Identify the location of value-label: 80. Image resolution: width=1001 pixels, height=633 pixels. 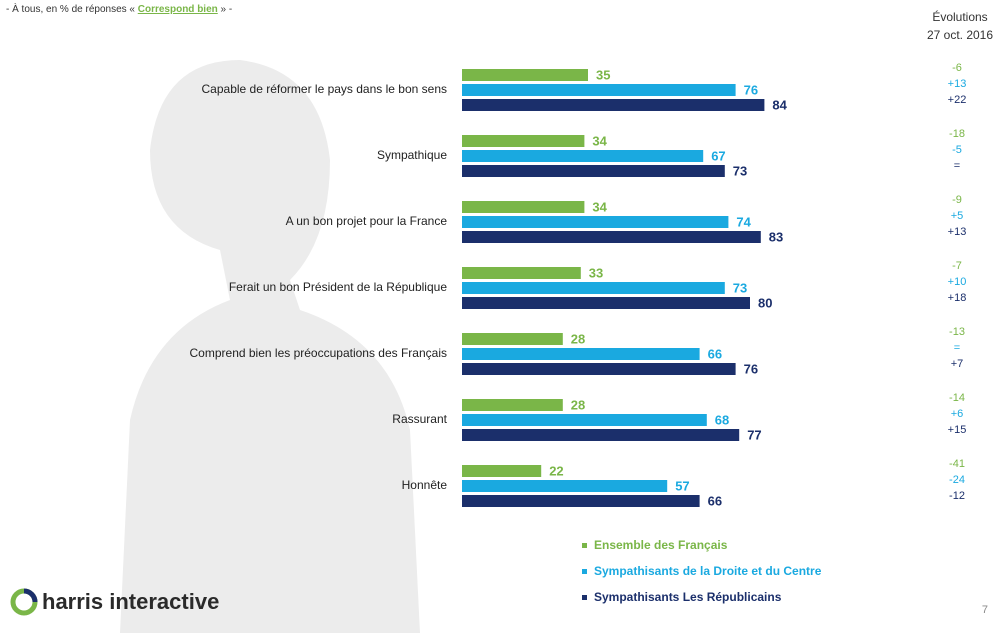
(765, 302).